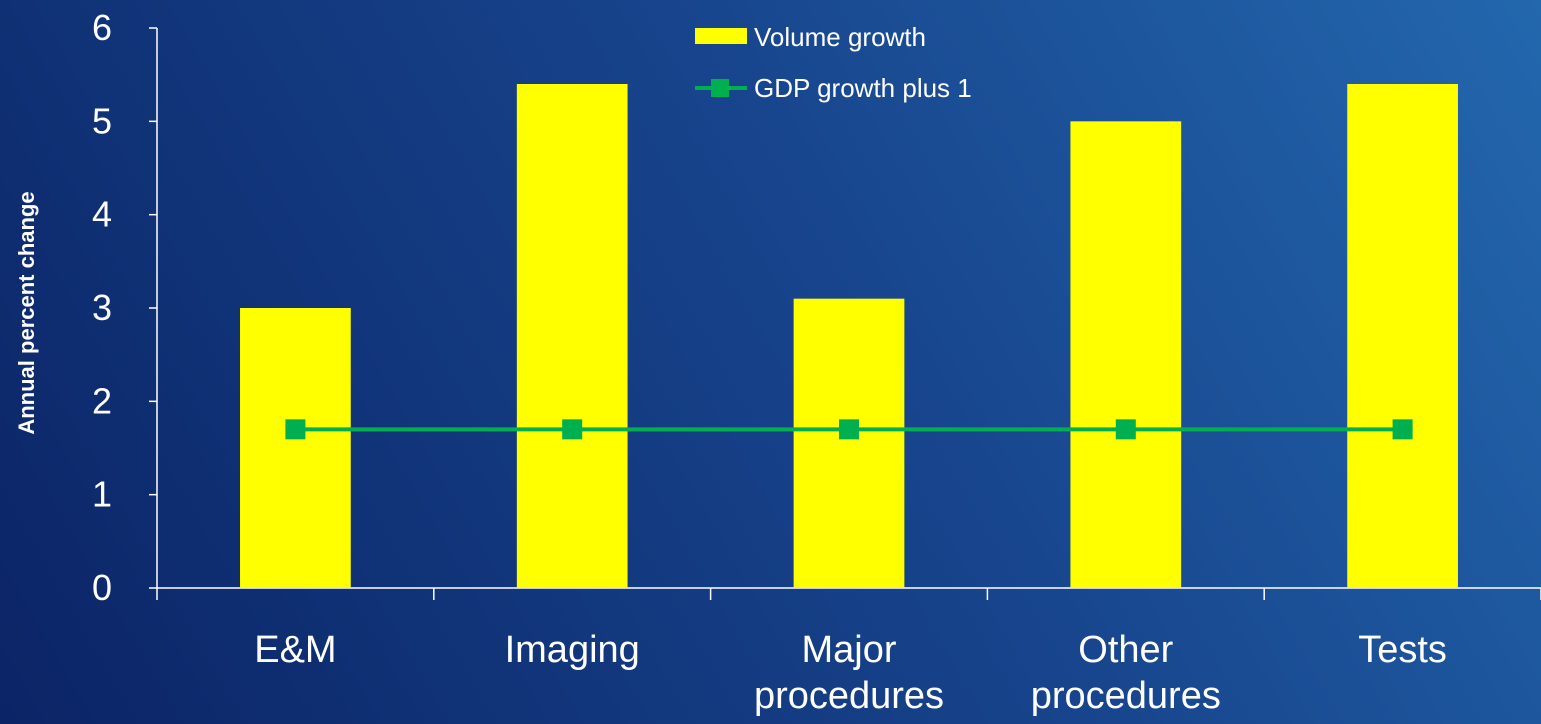  What do you see at coordinates (102, 494) in the screenshot?
I see `y-tick-label: 1` at bounding box center [102, 494].